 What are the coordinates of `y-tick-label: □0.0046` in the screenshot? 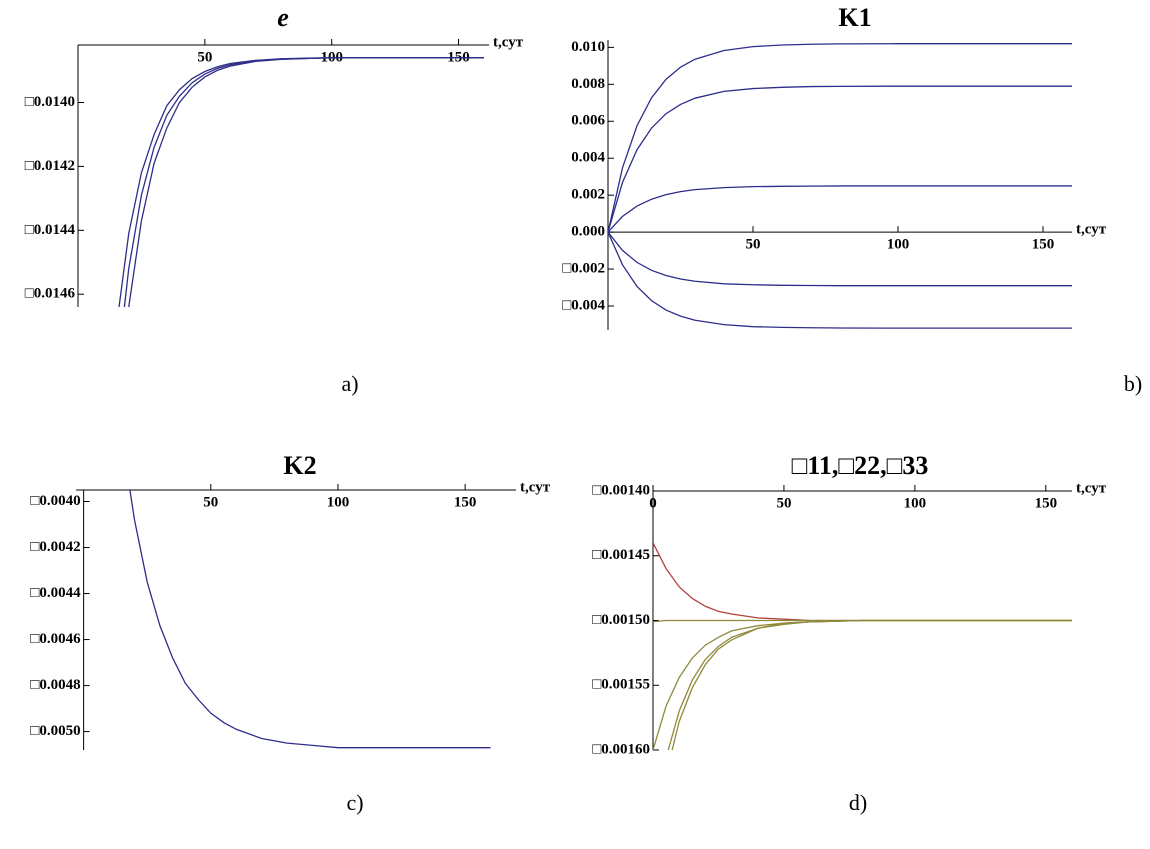 It's located at (55, 639).